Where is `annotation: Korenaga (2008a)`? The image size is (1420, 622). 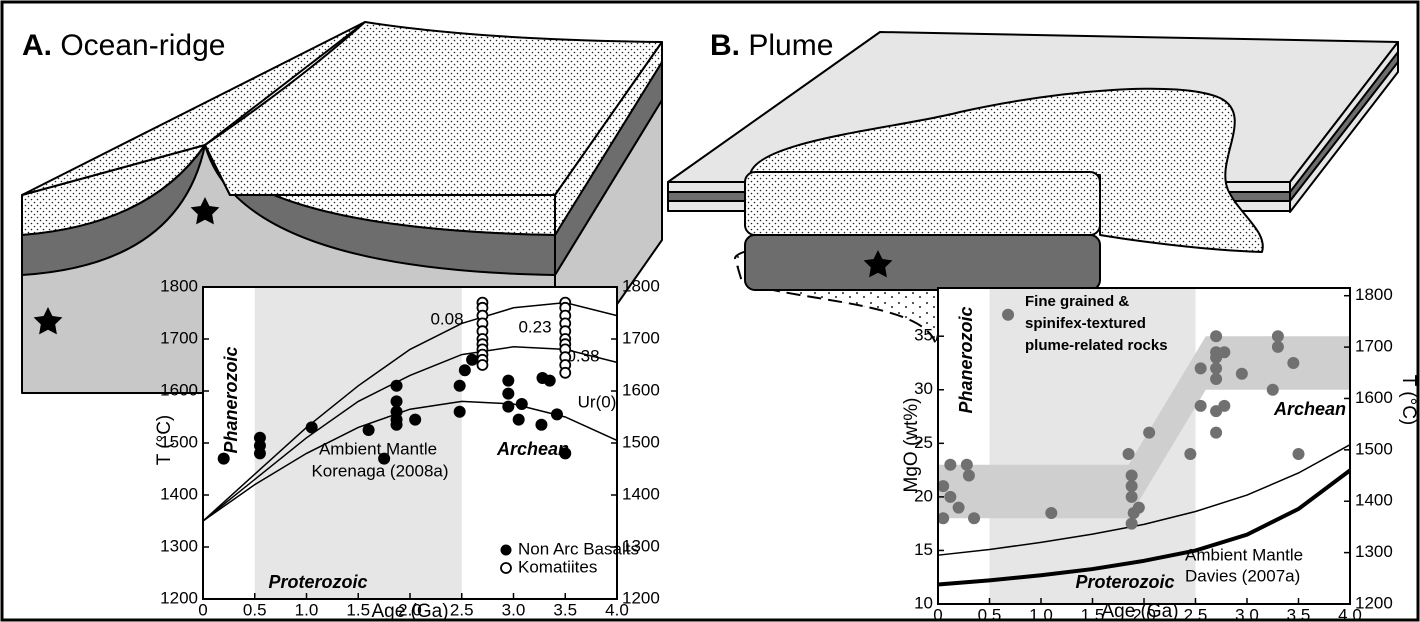 annotation: Korenaga (2008a) is located at coordinates (379, 470).